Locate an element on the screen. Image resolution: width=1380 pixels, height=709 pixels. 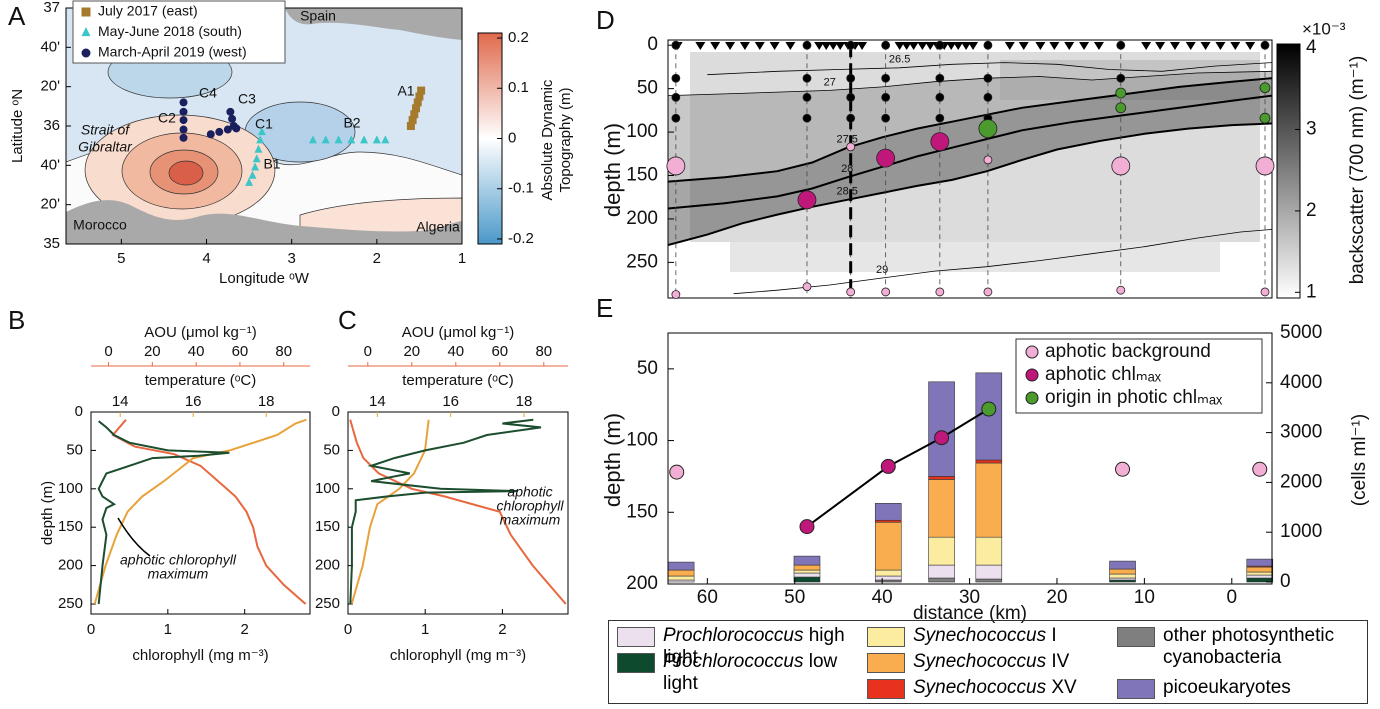
y-tick-label: 50 is located at coordinates (647, 368).